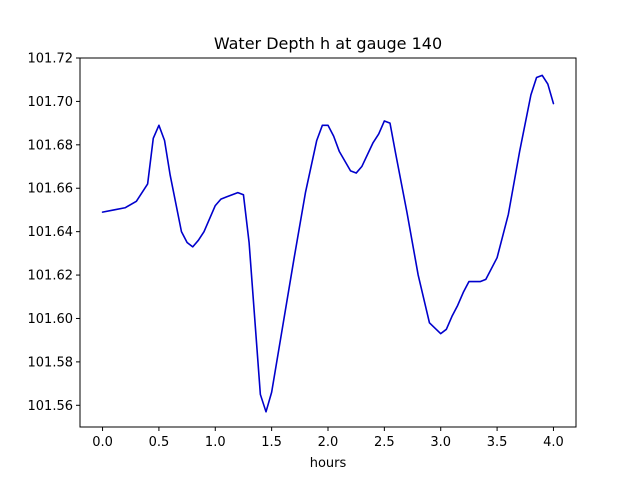 The height and width of the screenshot is (480, 640). What do you see at coordinates (51, 145) in the screenshot?
I see `y-tick-label: 101.68` at bounding box center [51, 145].